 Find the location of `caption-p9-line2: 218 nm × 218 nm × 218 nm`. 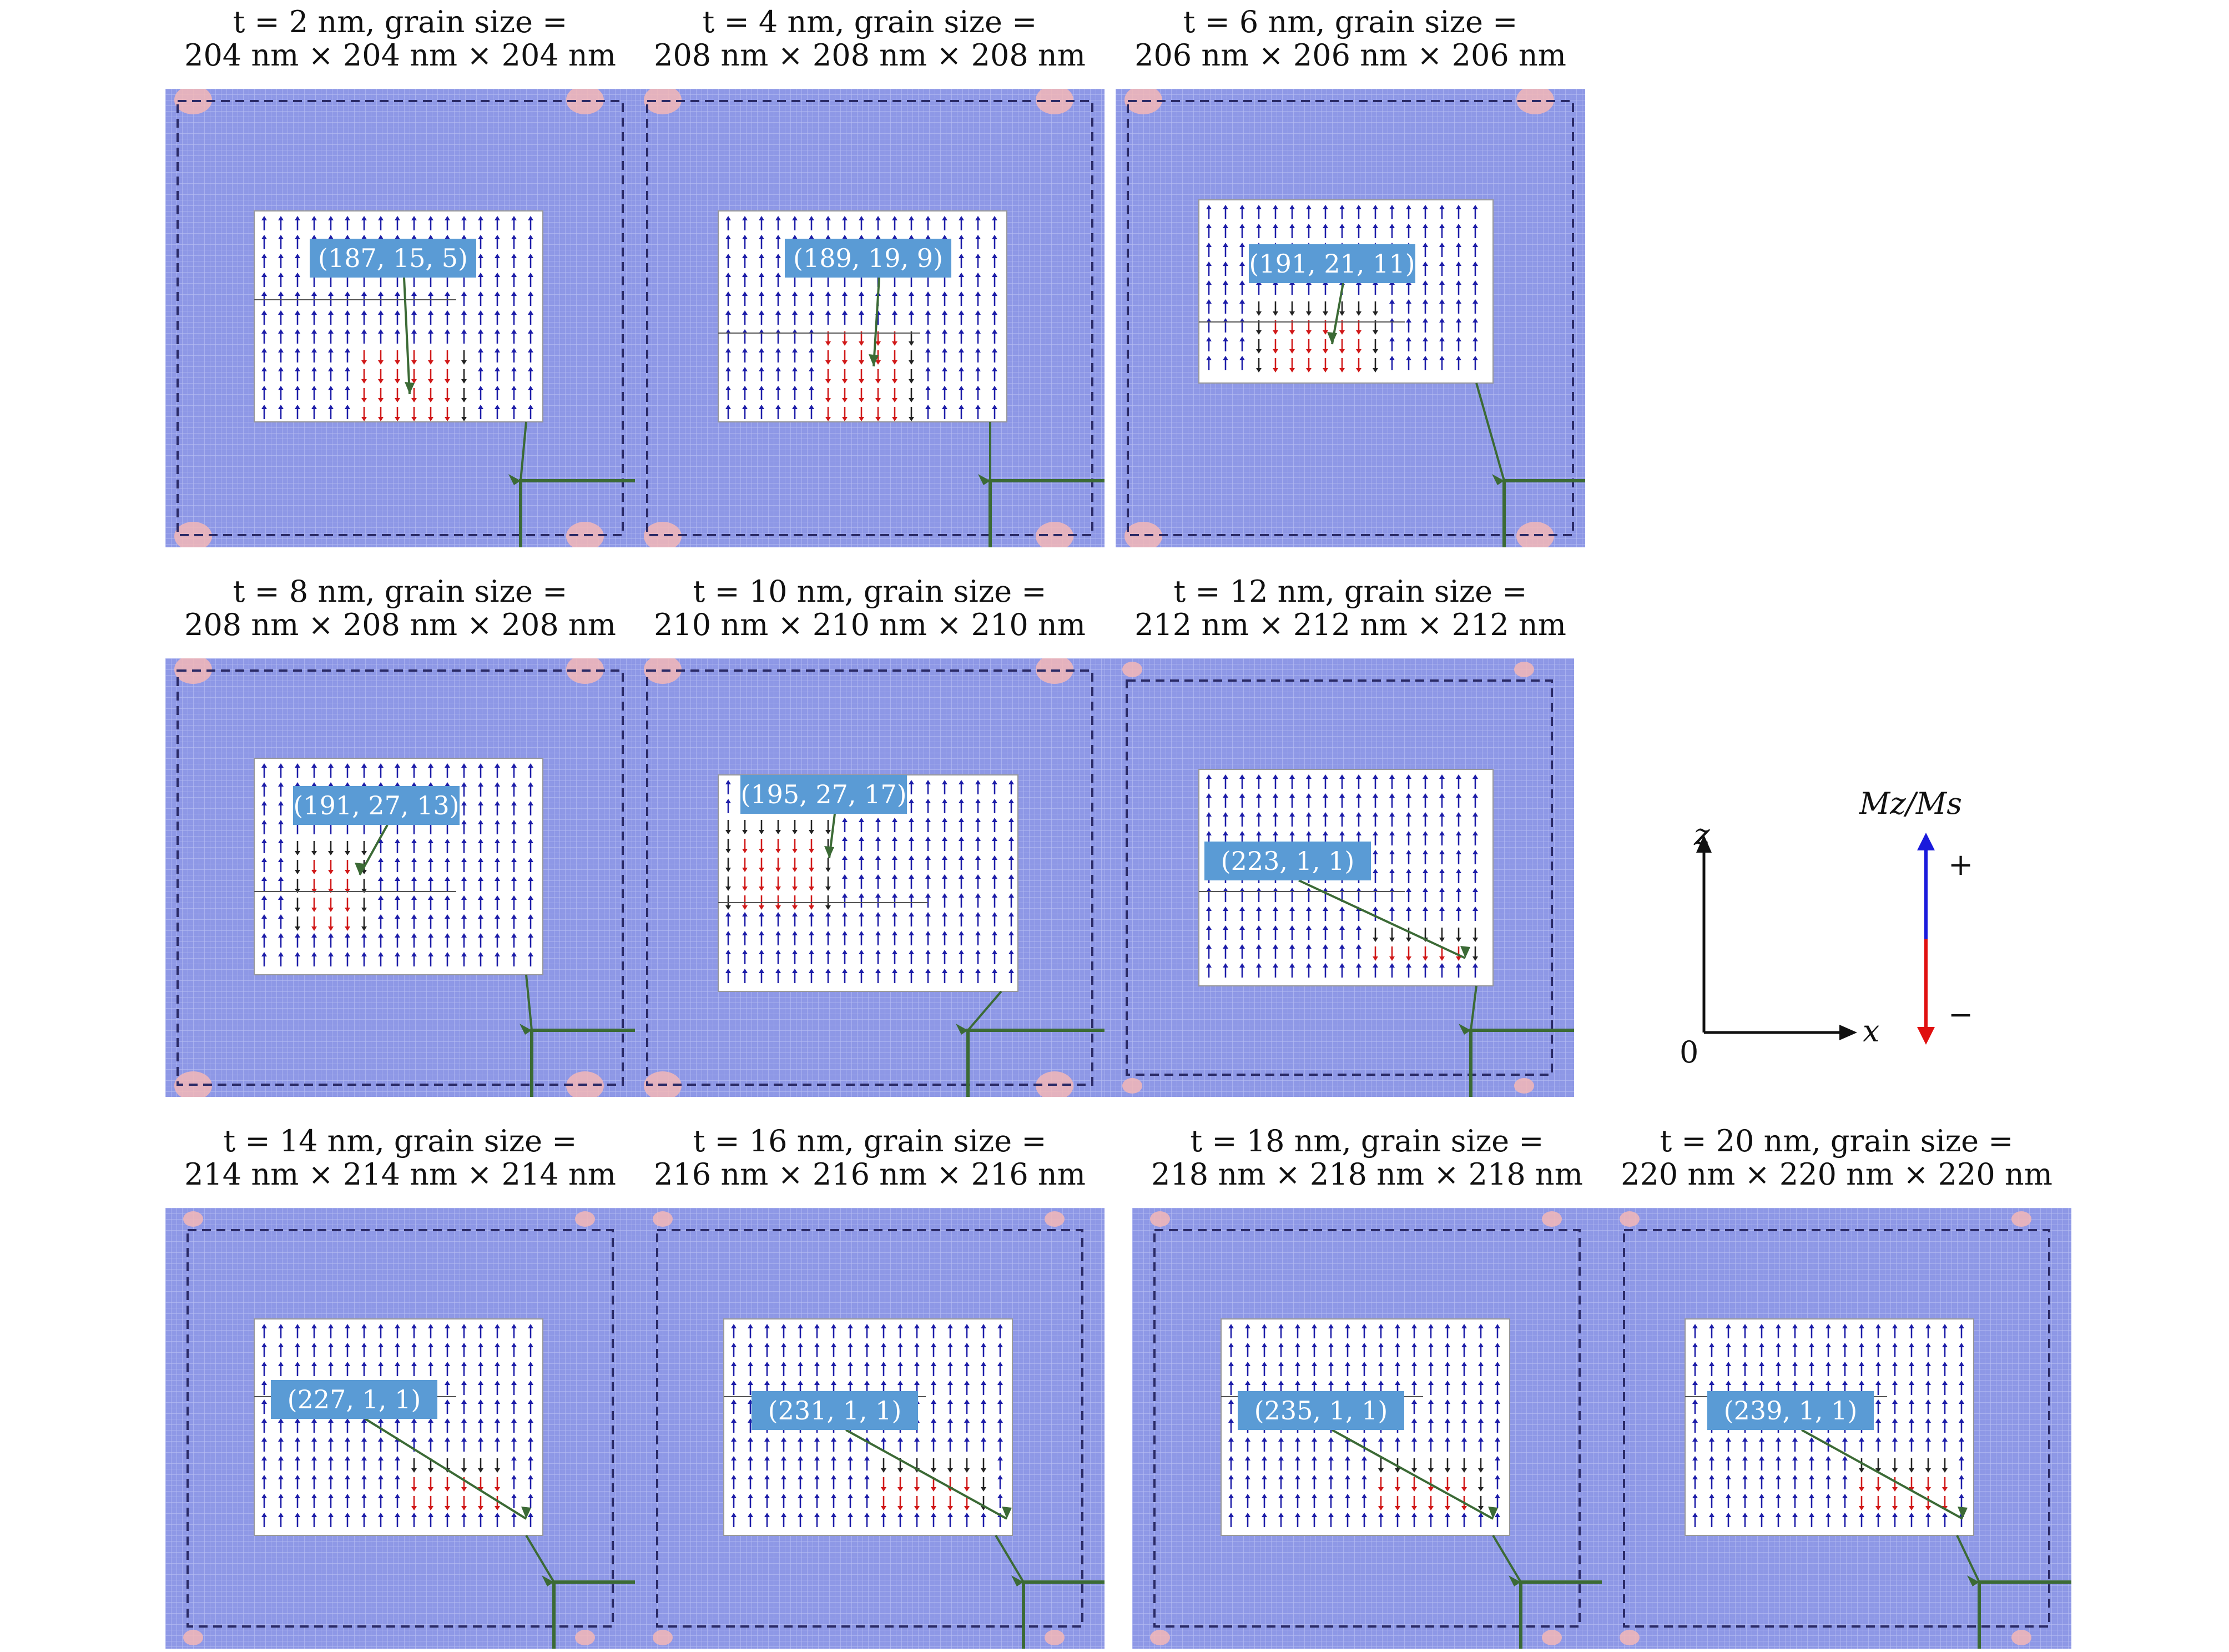

caption-p9-line2: 218 nm × 218 nm × 218 nm is located at coordinates (1367, 1174).